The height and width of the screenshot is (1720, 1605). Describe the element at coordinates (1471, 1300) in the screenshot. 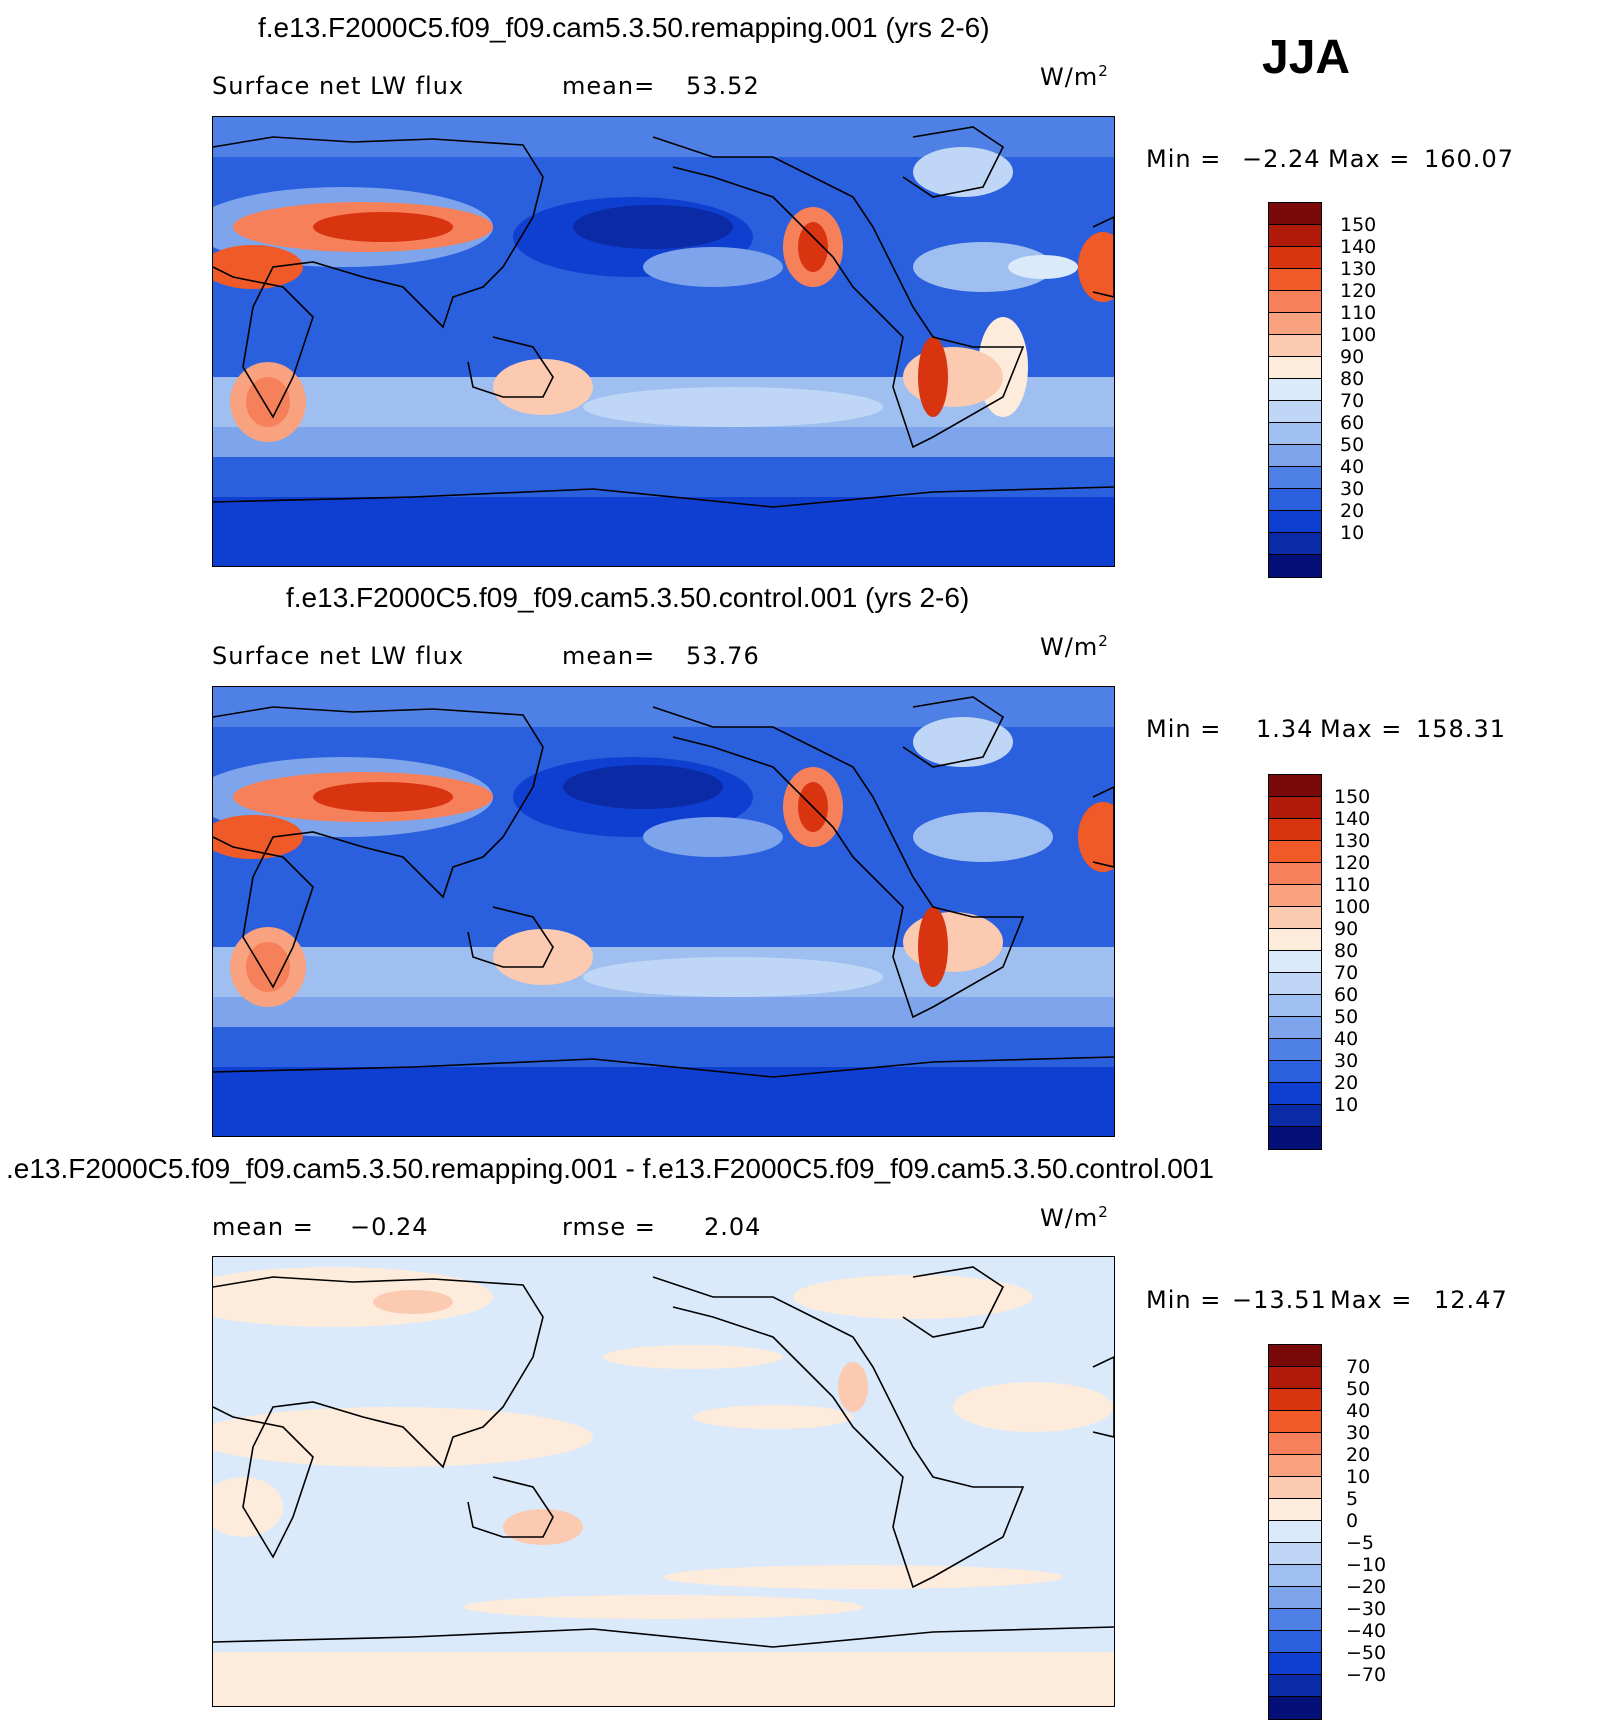

I see `panel3-max-value: 12.47` at that location.